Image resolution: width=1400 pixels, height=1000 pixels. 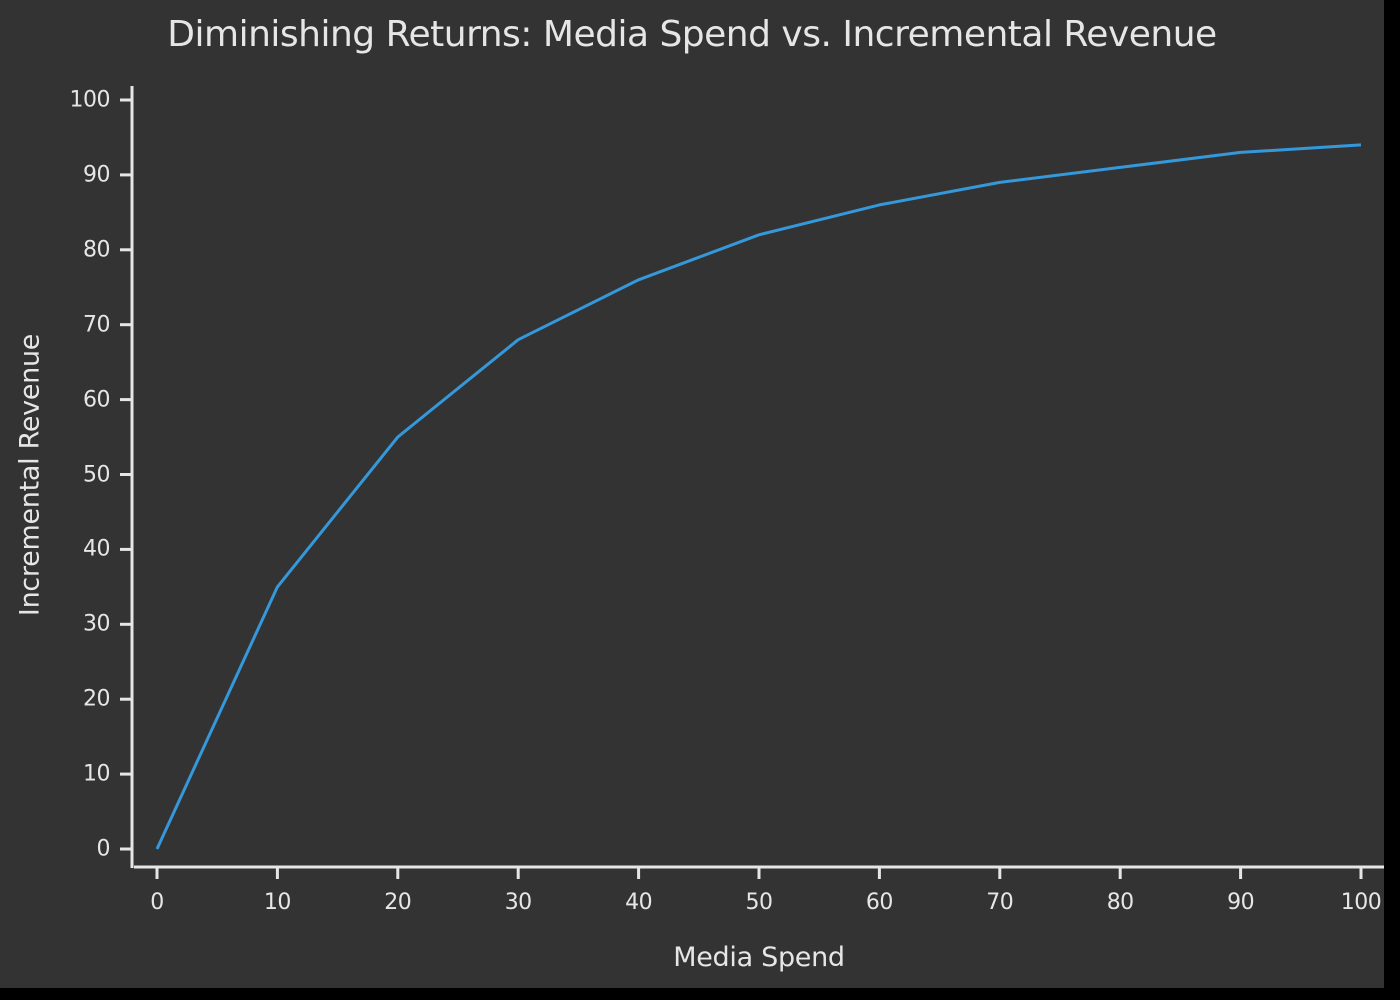 I want to click on x-axis-label: Media Spend, so click(x=759, y=957).